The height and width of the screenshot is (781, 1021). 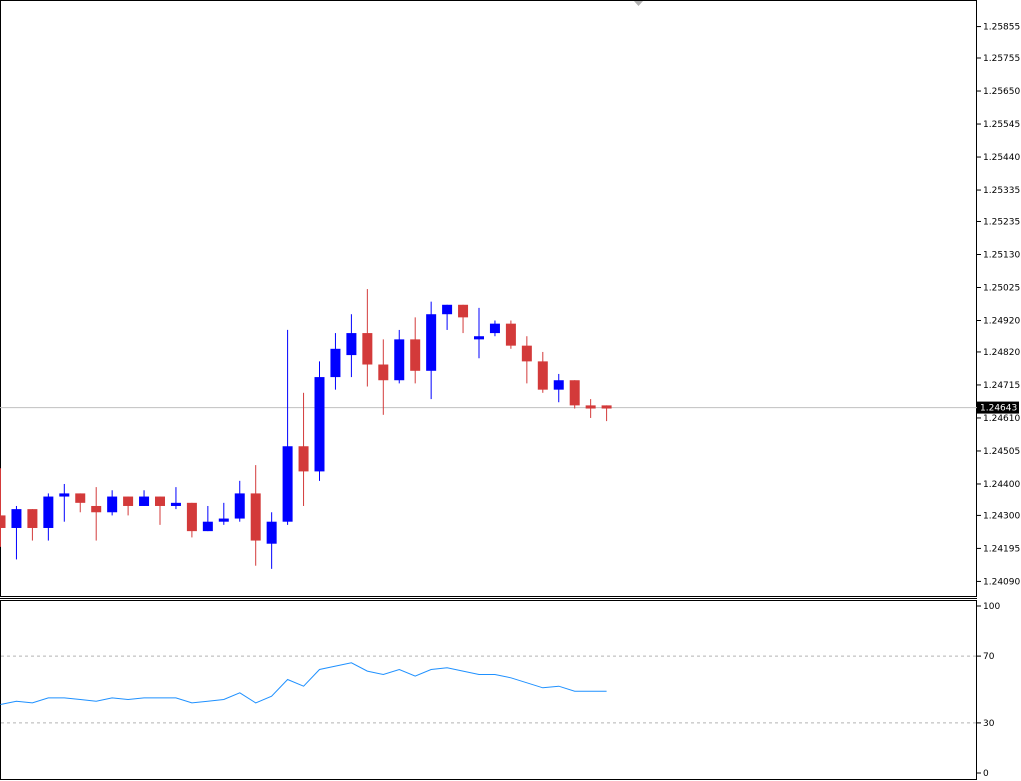 I want to click on indicator-axis: 100 70 30 0, so click(x=988, y=690).